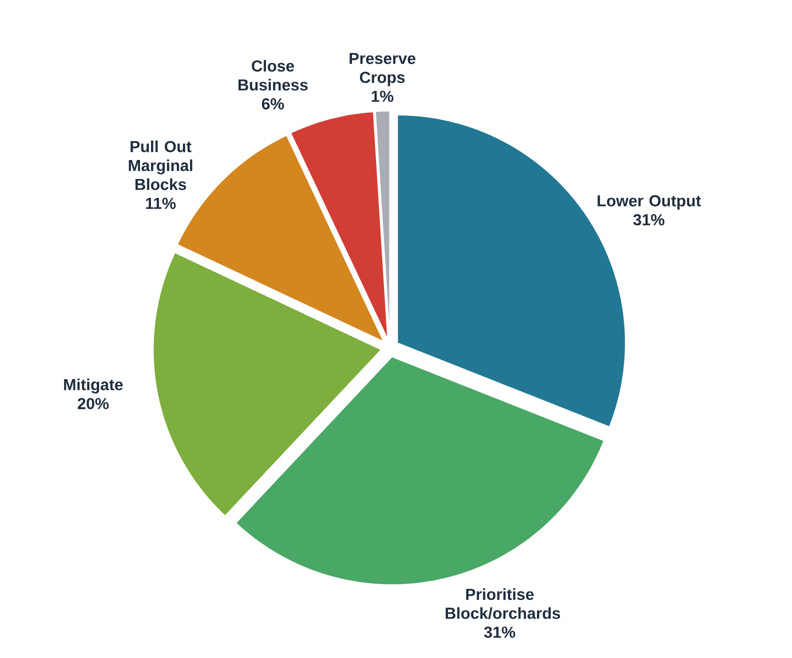 Image resolution: width=792 pixels, height=658 pixels. What do you see at coordinates (273, 75) in the screenshot?
I see `slice-label: Close Business` at bounding box center [273, 75].